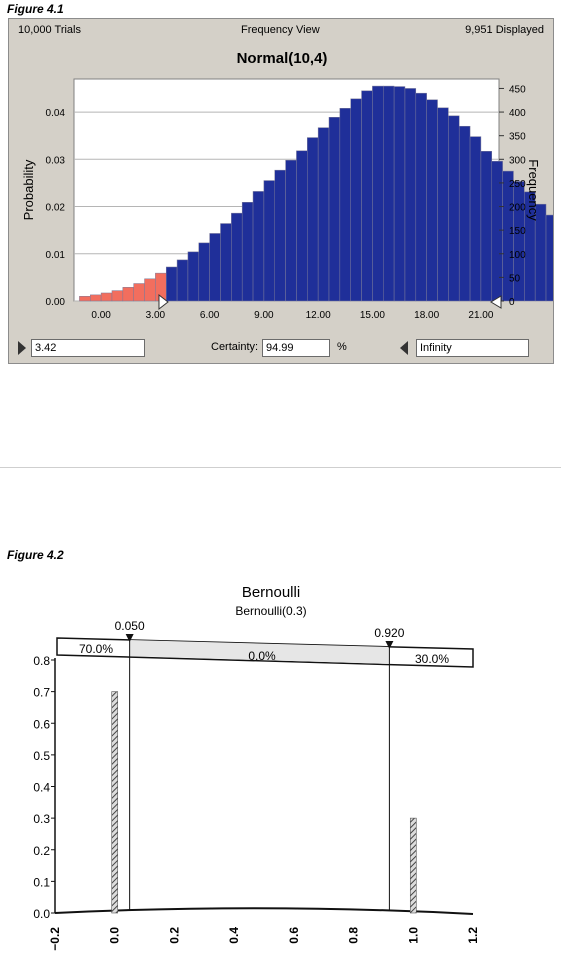  I want to click on x-tick-label: 12.00, so click(318, 315).